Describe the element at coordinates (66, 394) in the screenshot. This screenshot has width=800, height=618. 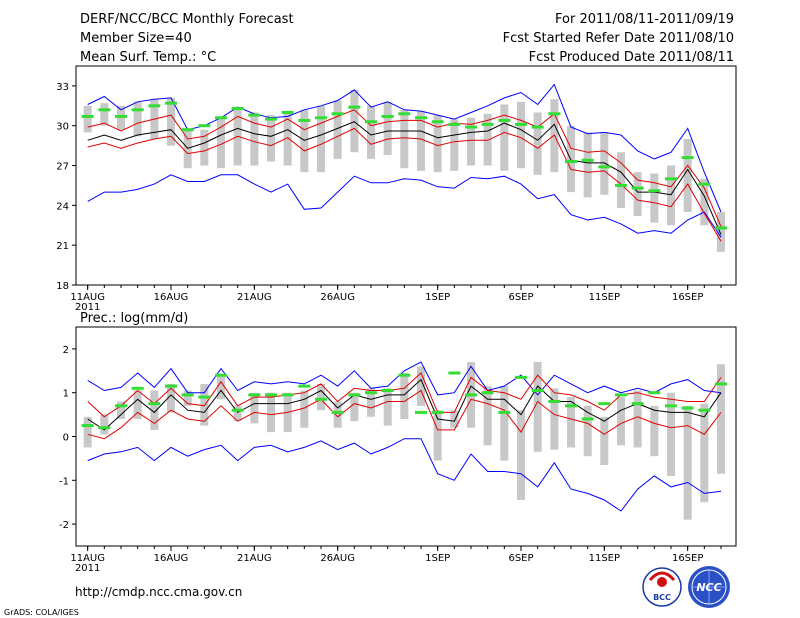
I see `y-tick-label: 1` at that location.